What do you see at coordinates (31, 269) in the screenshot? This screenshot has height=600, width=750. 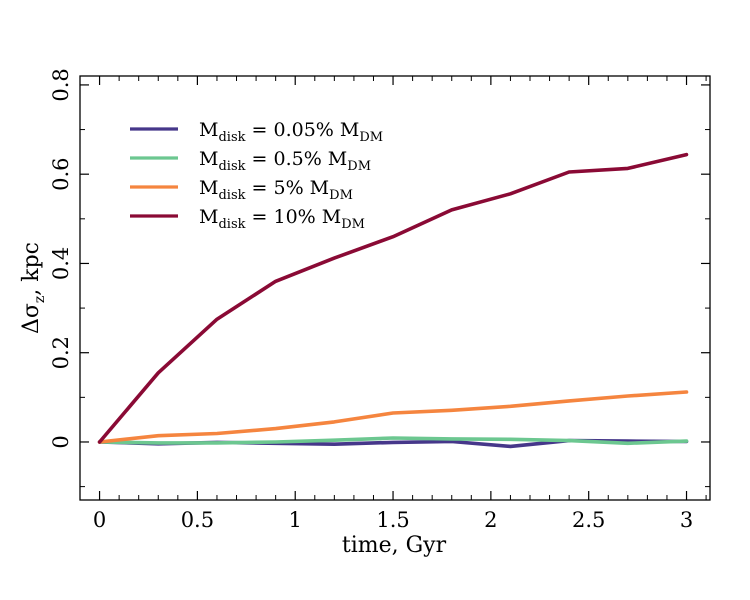 I see `y-axis-title-suffix: , kpc` at bounding box center [31, 269].